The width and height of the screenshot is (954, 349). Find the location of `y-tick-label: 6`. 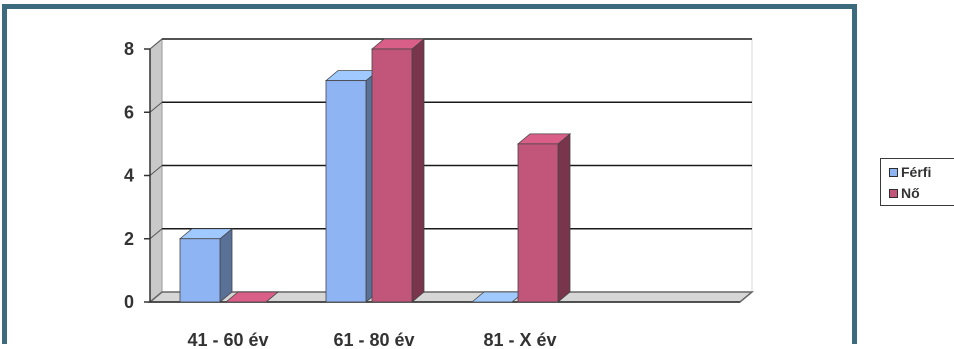

y-tick-label: 6 is located at coordinates (129, 112).